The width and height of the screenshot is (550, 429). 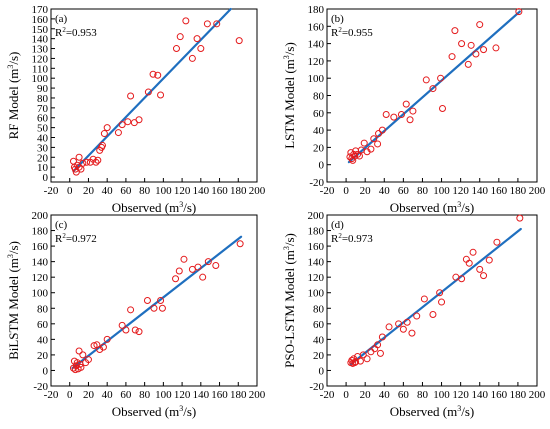 I want to click on y-axis-label-tail: /s), so click(x=289, y=239).